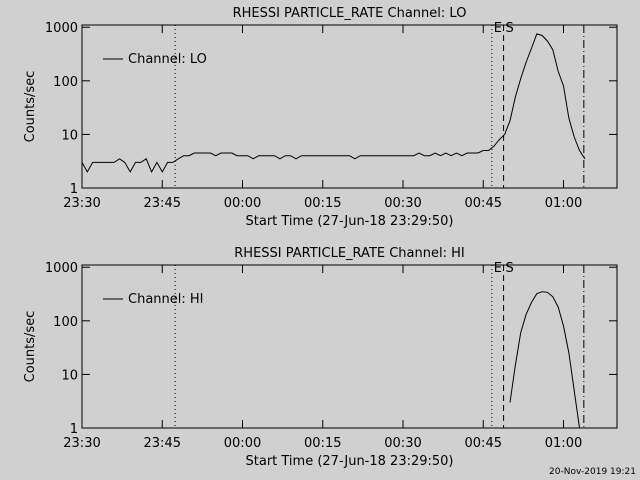 The height and width of the screenshot is (480, 640). Describe the element at coordinates (167, 59) in the screenshot. I see `legend-label: Channel: LO` at that location.